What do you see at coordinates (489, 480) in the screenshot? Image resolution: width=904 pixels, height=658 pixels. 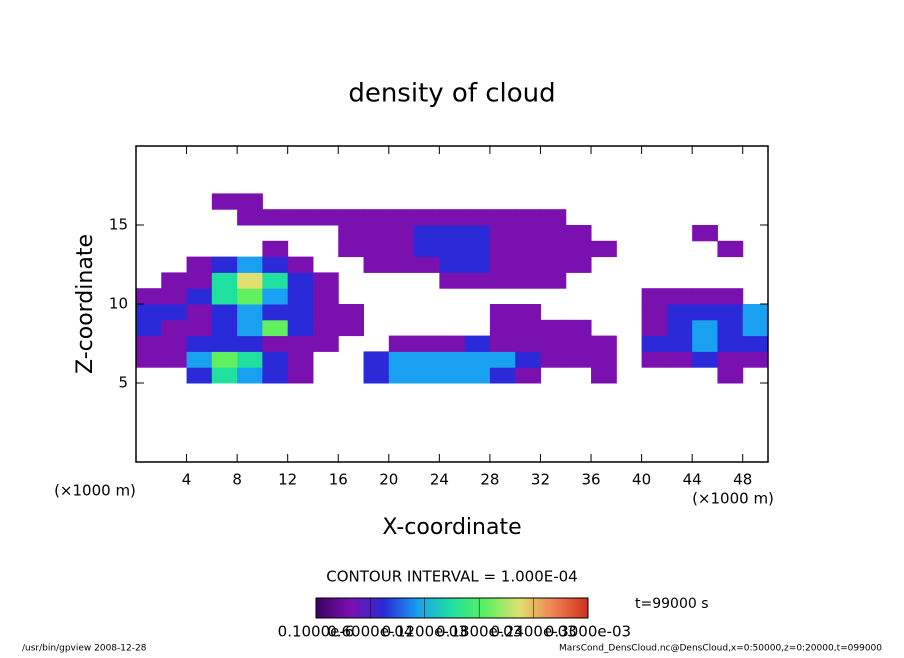 I see `x-tick-label: 28` at bounding box center [489, 480].